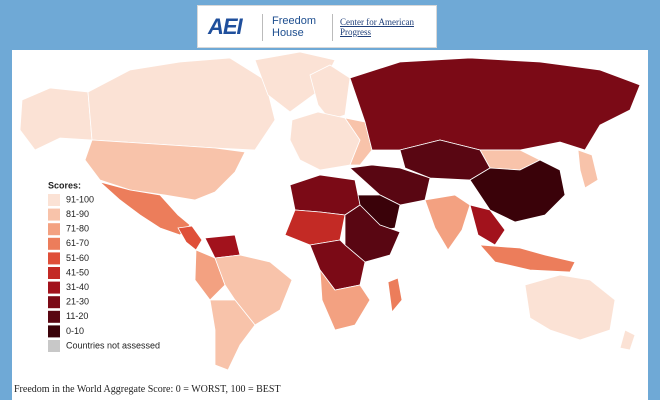  I want to click on legend-label: 11-20, so click(77, 316).